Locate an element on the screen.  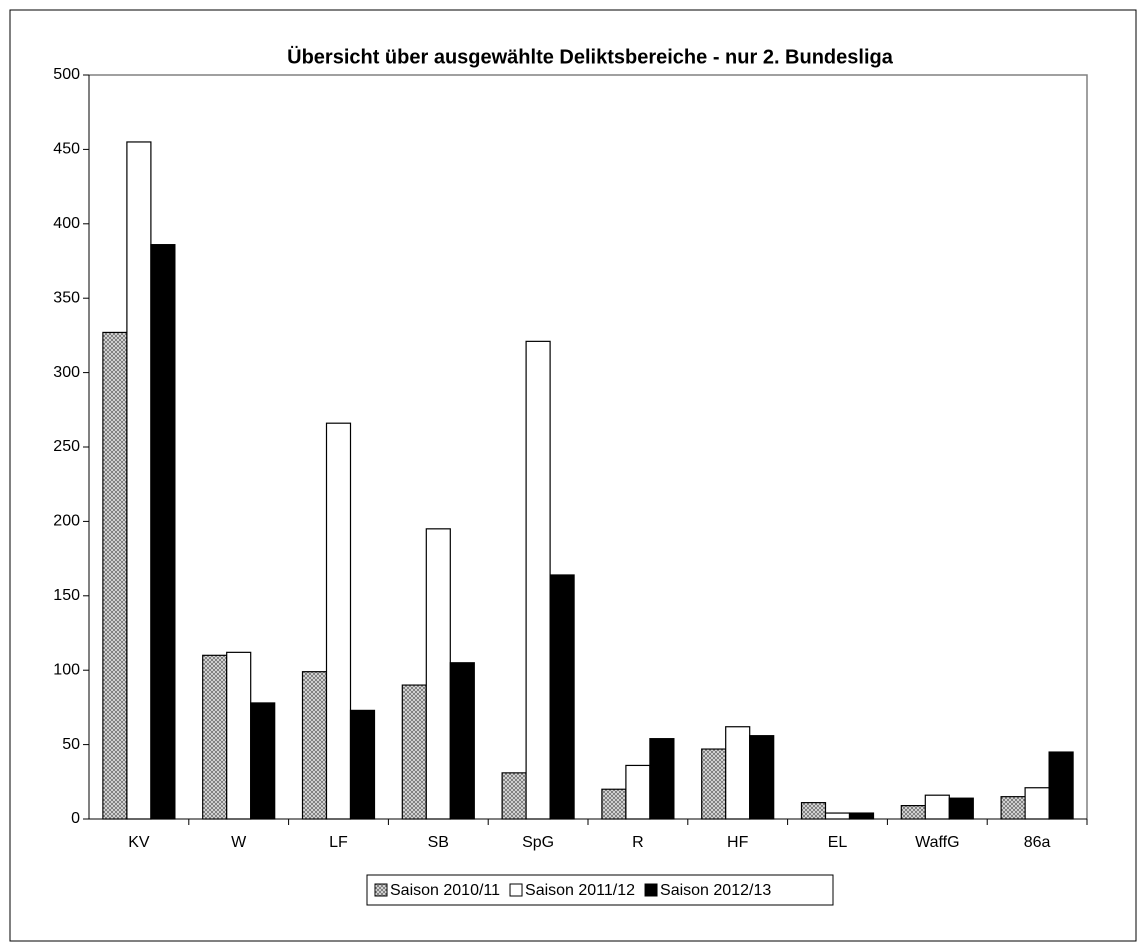
x-tick-label: SpG is located at coordinates (538, 842).